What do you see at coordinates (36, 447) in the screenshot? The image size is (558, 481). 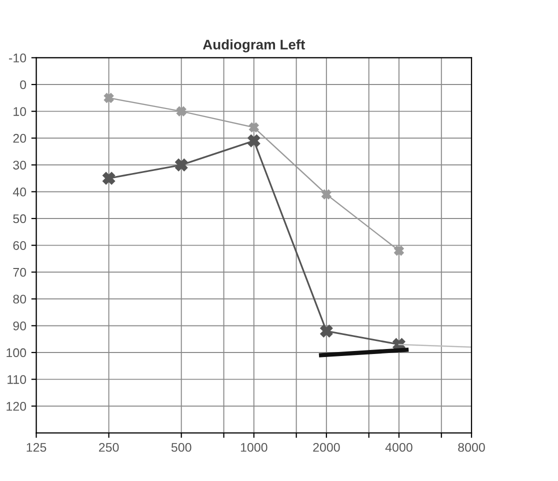 I see `x-tick-label: 125` at bounding box center [36, 447].